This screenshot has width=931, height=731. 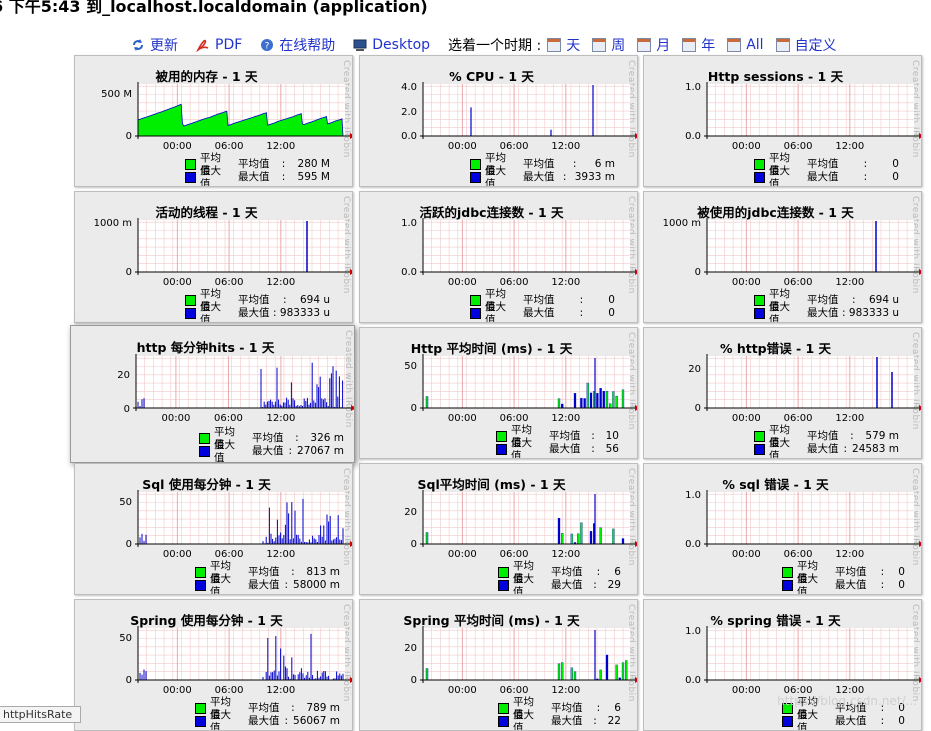 I want to click on desktop-icon, so click(x=360, y=45).